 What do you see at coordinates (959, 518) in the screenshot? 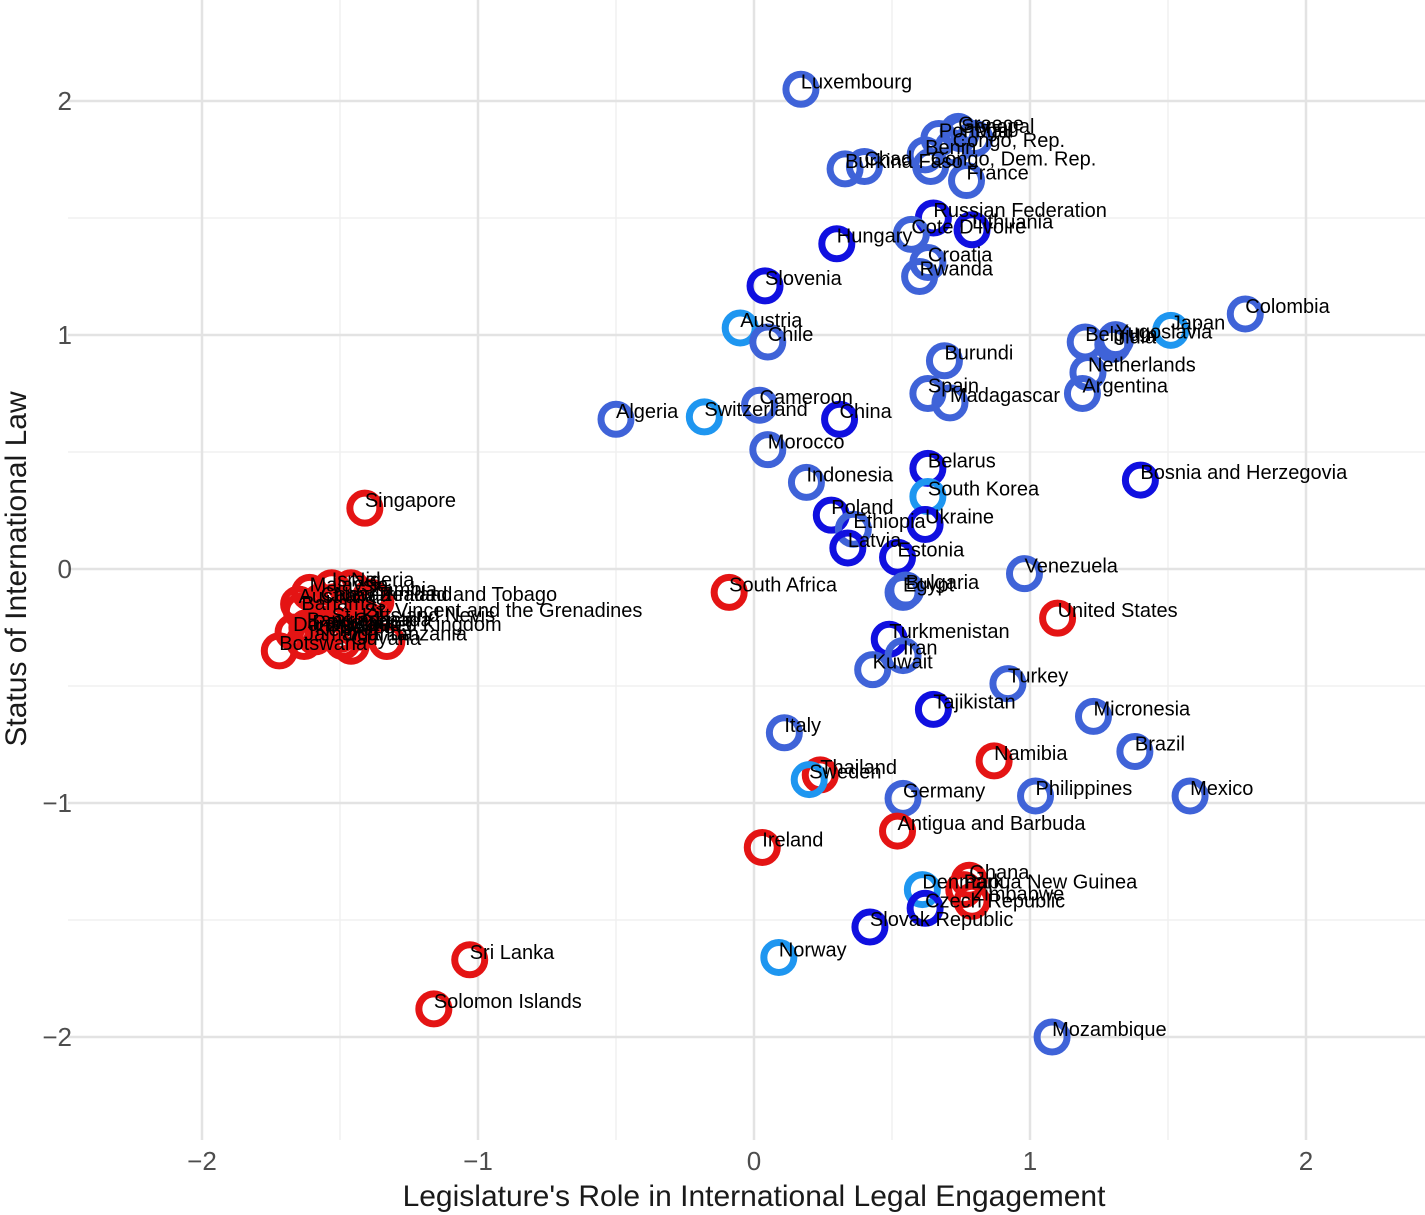
I see `point-label: Ukraine` at bounding box center [959, 518].